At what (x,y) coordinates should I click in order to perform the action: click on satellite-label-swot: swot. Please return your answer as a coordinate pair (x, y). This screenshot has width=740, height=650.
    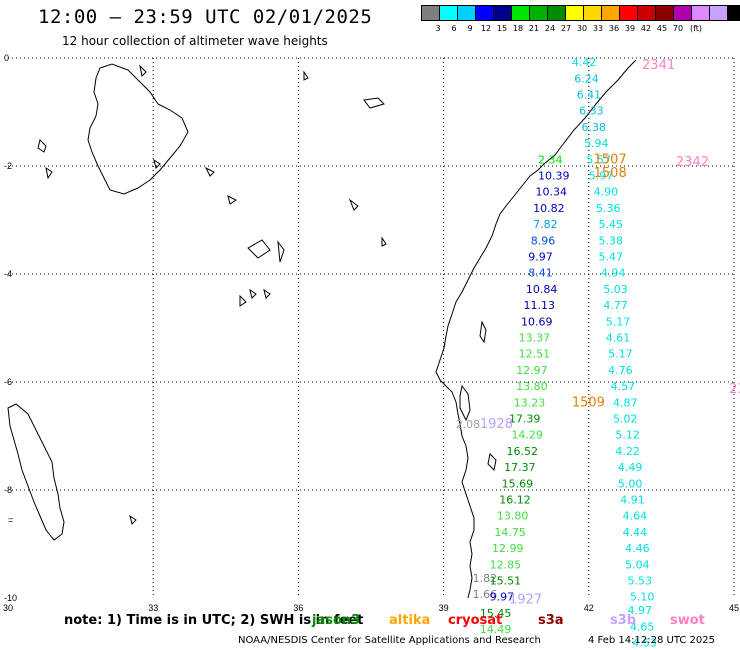
    Looking at the image, I should click on (687, 620).